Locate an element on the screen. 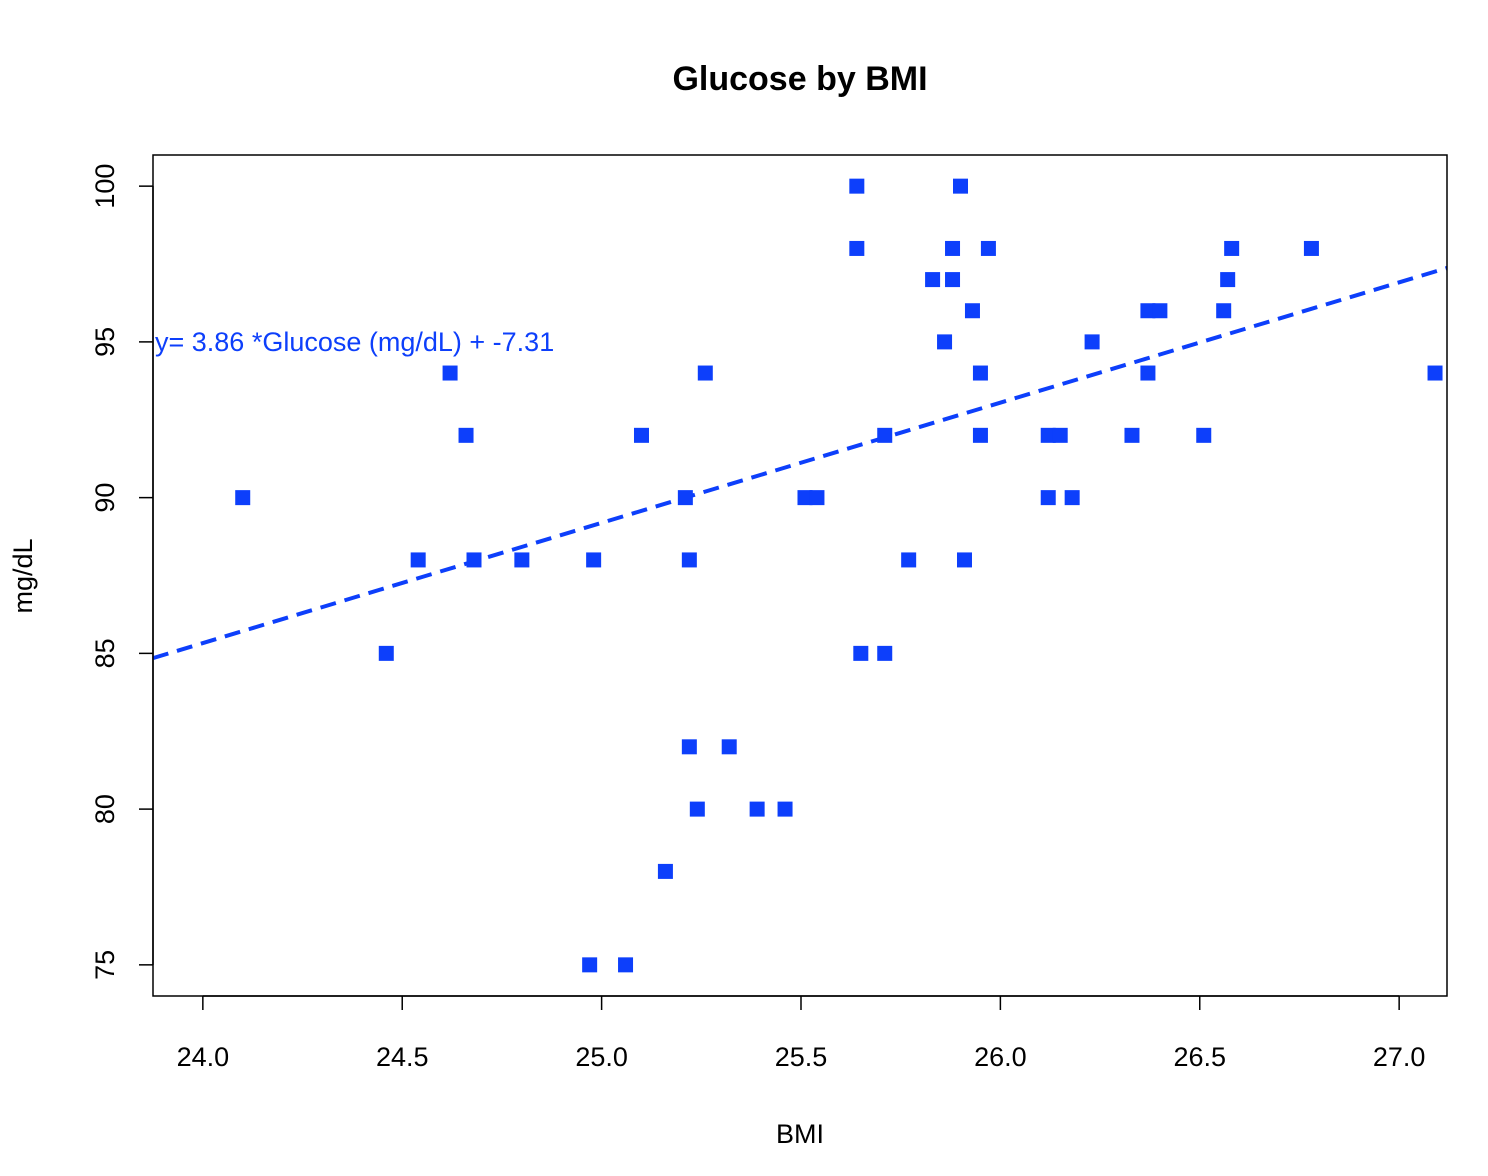  y-axis-title: mg/dL is located at coordinates (23, 575).